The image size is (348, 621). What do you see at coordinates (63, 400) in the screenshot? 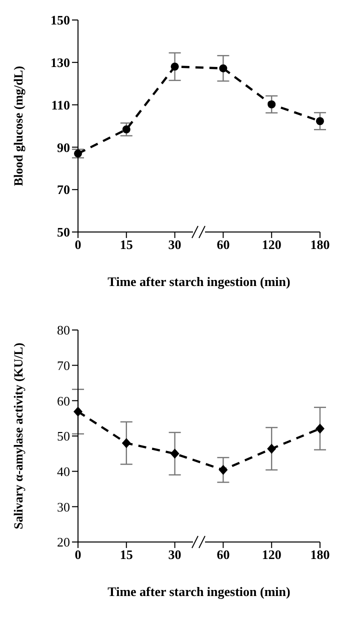
I see `y-tick-label: 60` at bounding box center [63, 400].